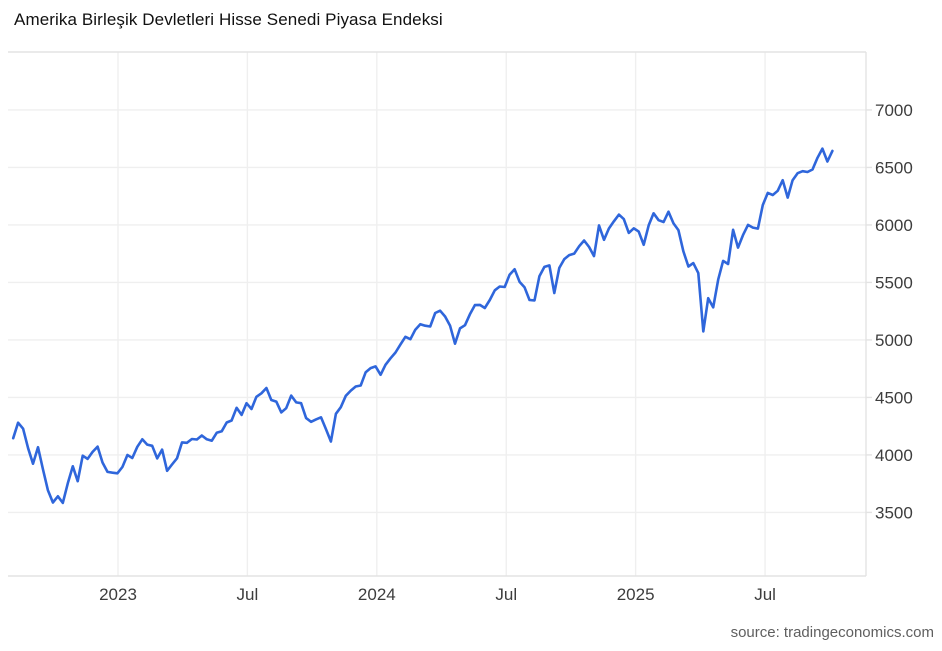 This screenshot has height=651, width=942. I want to click on y-tick-label: 5000, so click(894, 340).